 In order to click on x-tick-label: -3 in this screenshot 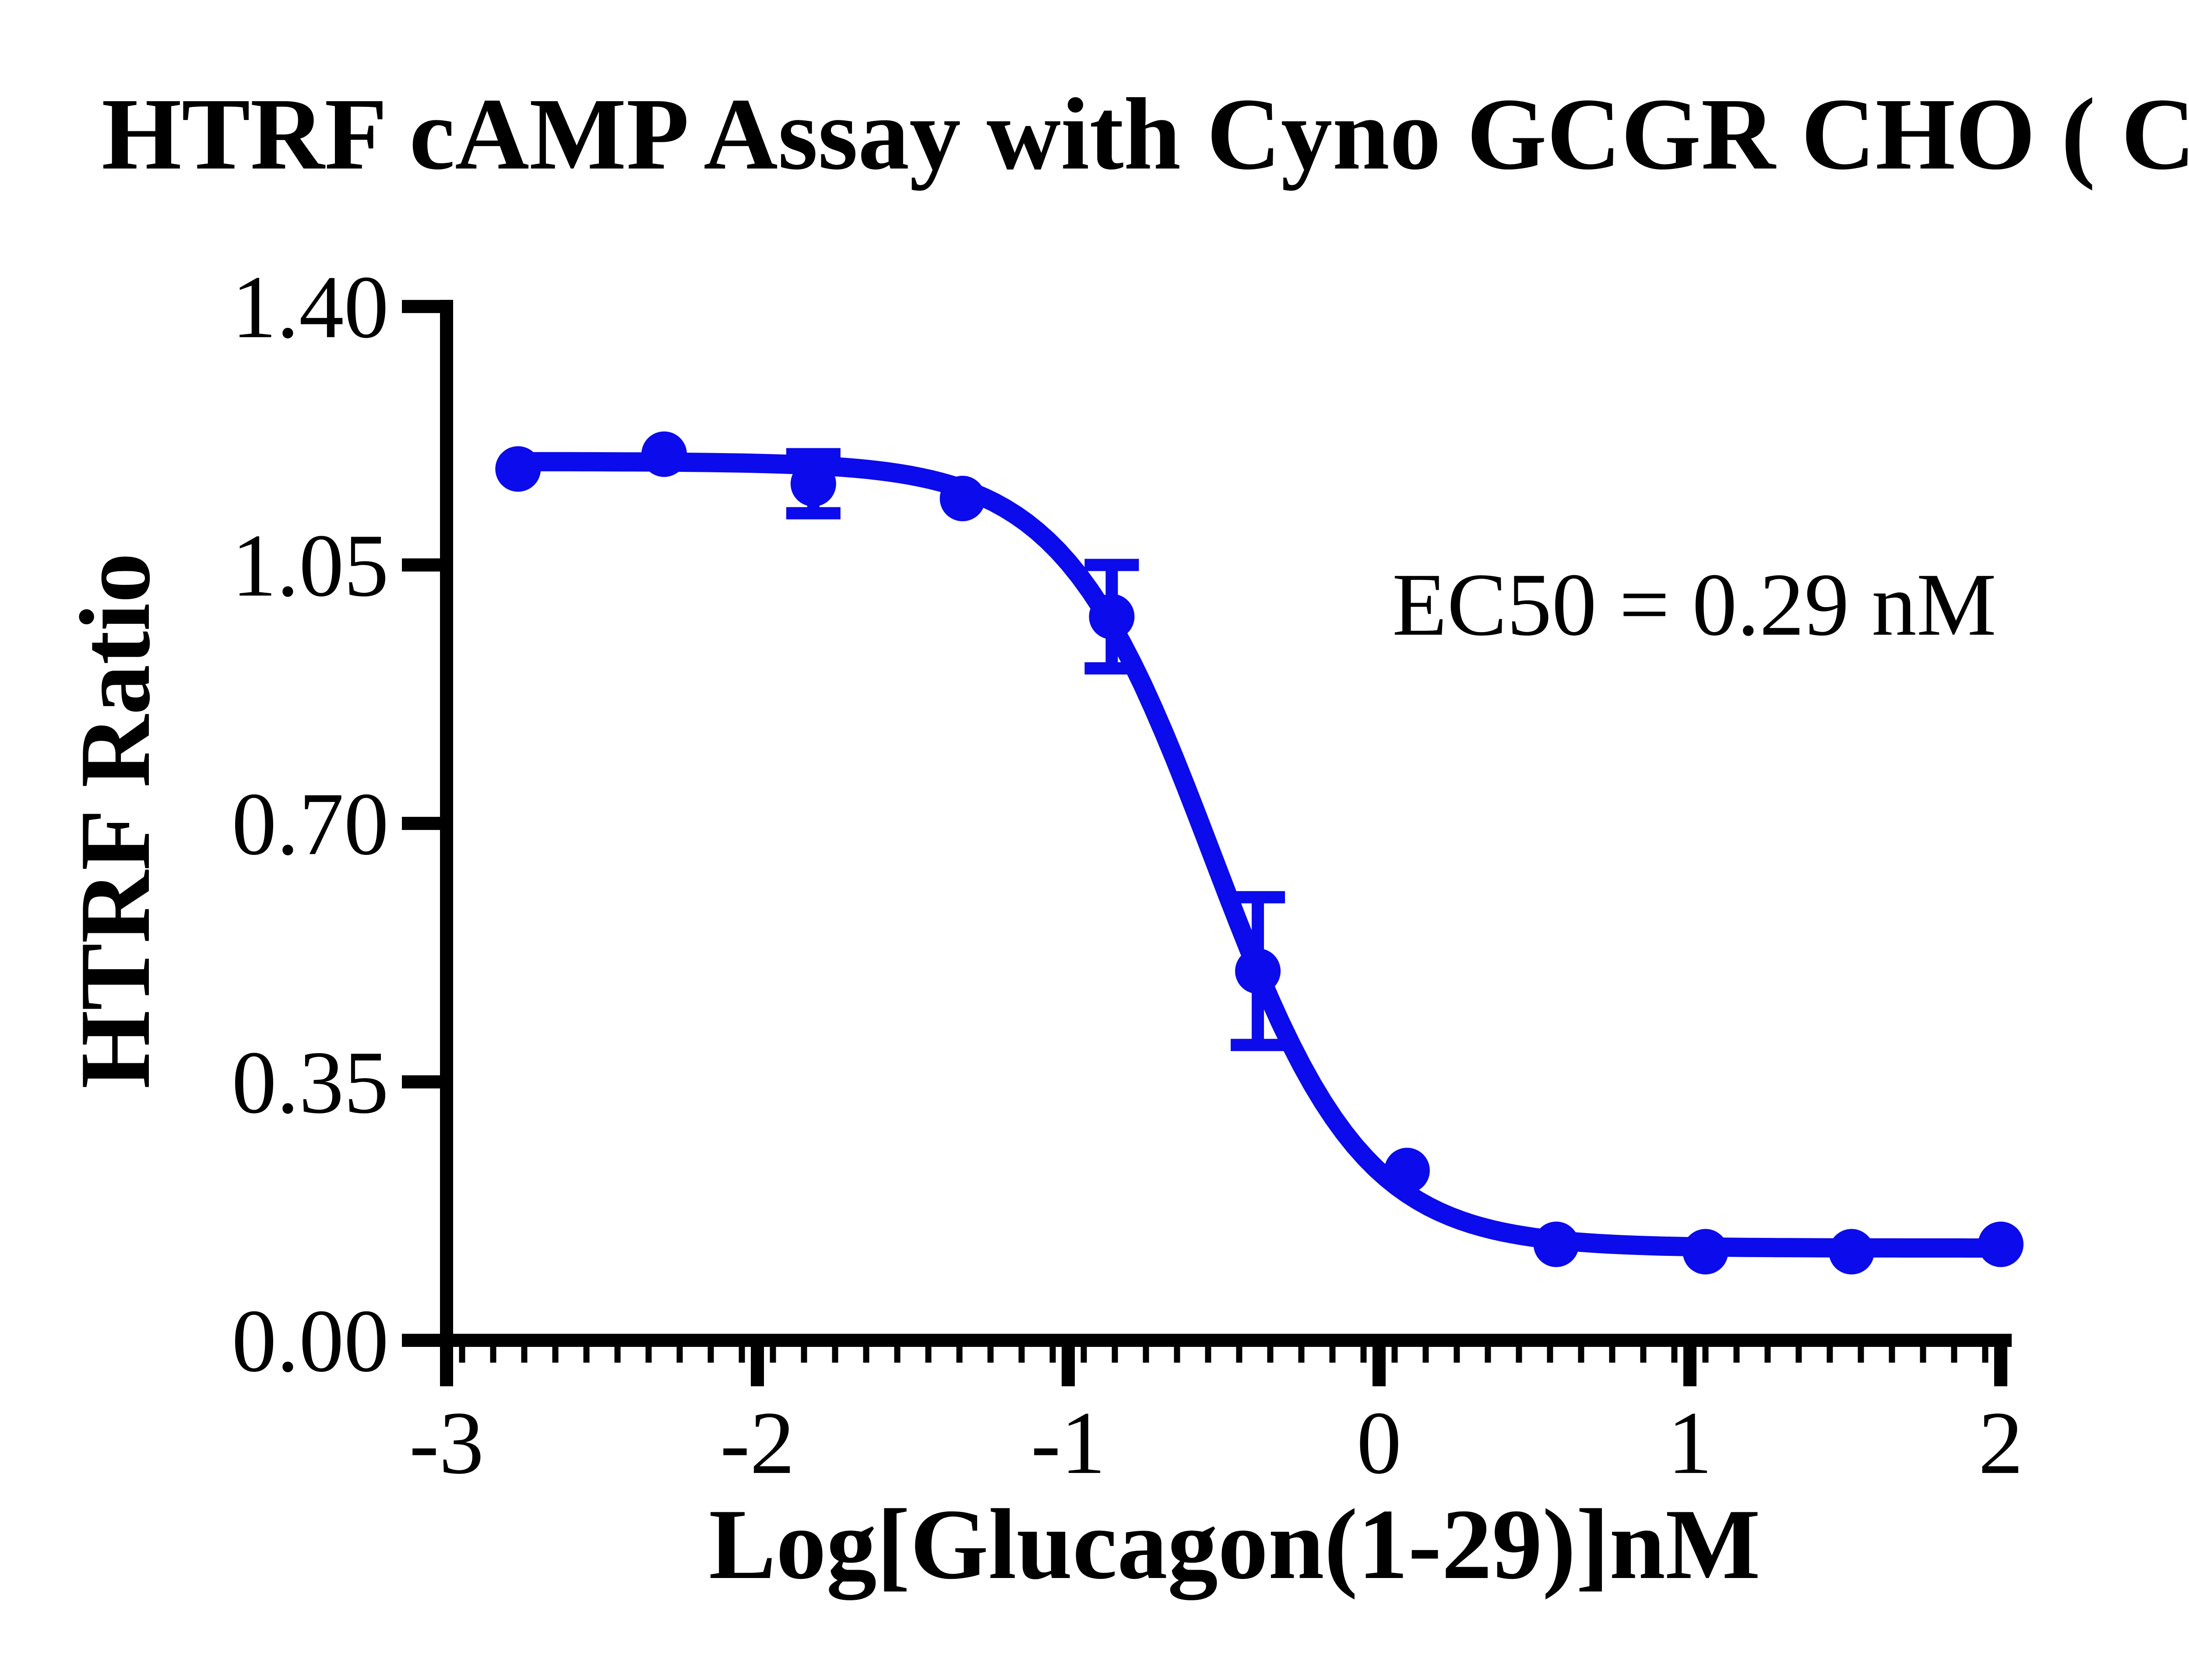, I will do `click(447, 1443)`.